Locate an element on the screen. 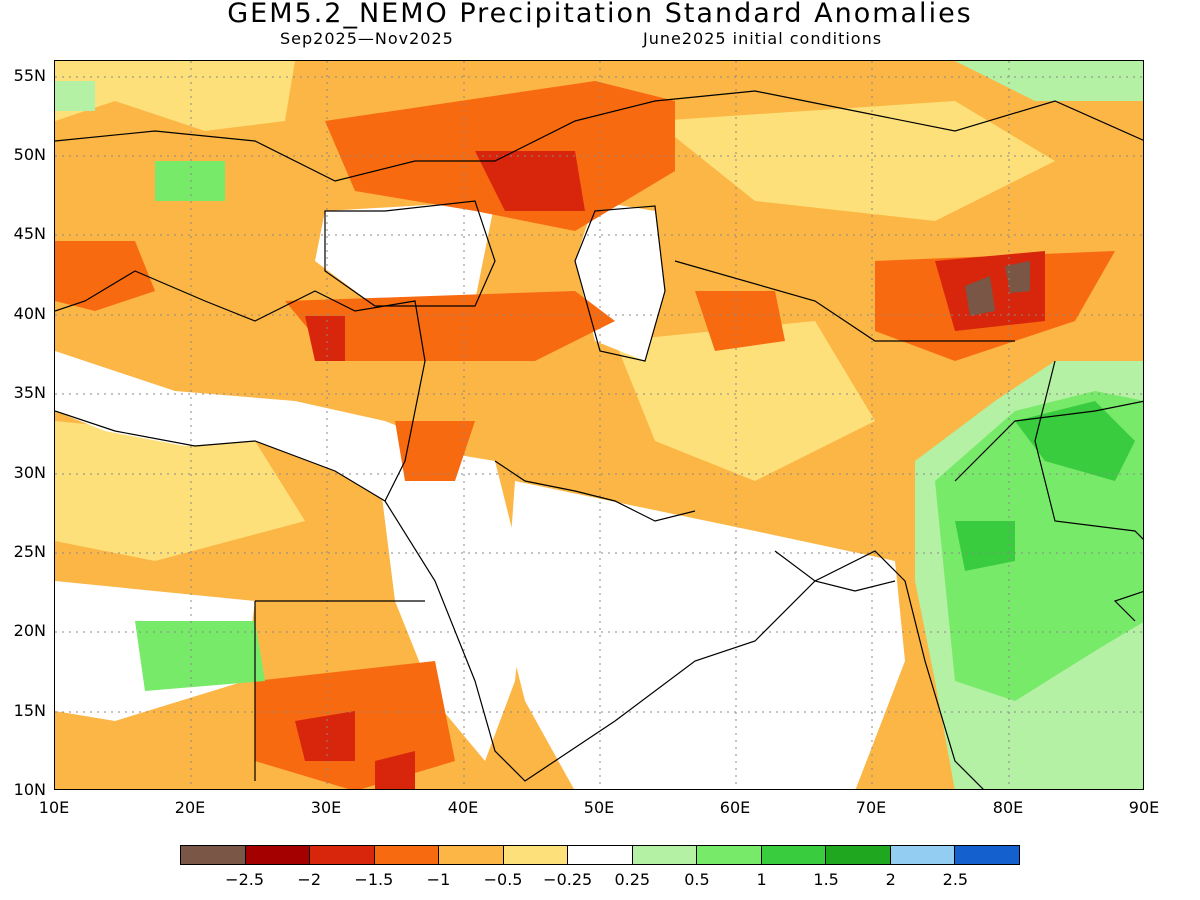 This screenshot has height=900, width=1200. legend-label: −1.5 is located at coordinates (374, 879).